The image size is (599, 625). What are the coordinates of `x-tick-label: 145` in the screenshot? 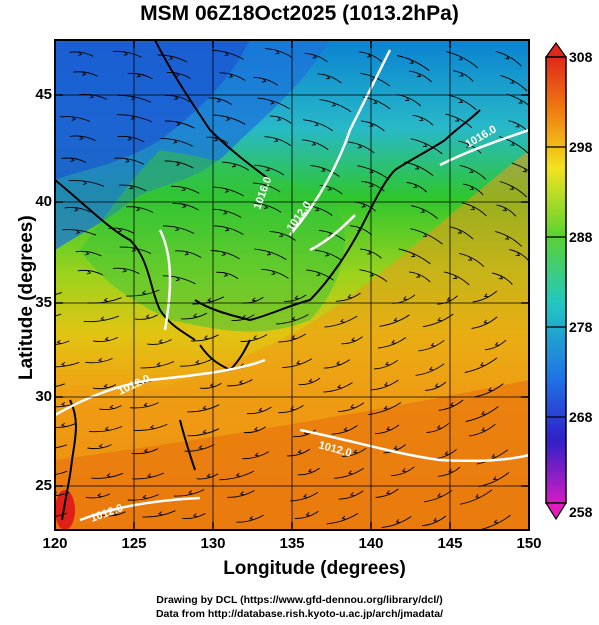 It's located at (450, 543).